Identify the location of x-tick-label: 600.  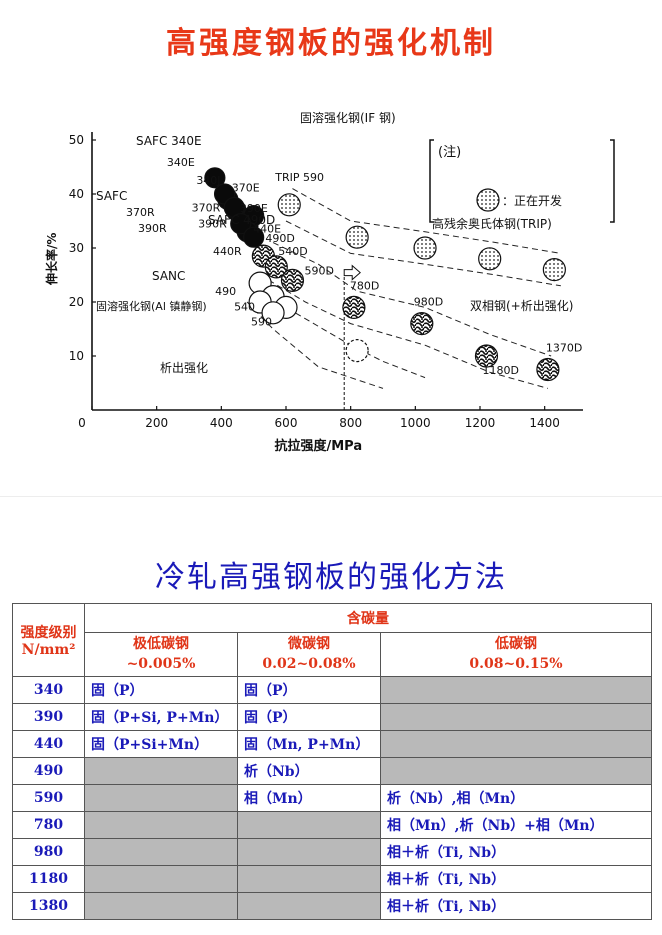
(286, 423).